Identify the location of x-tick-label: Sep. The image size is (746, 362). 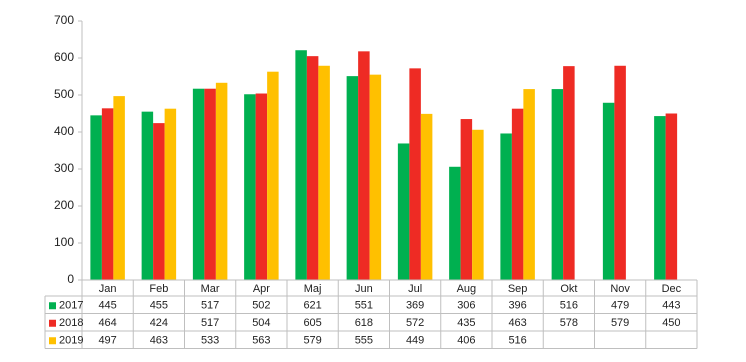
(518, 289).